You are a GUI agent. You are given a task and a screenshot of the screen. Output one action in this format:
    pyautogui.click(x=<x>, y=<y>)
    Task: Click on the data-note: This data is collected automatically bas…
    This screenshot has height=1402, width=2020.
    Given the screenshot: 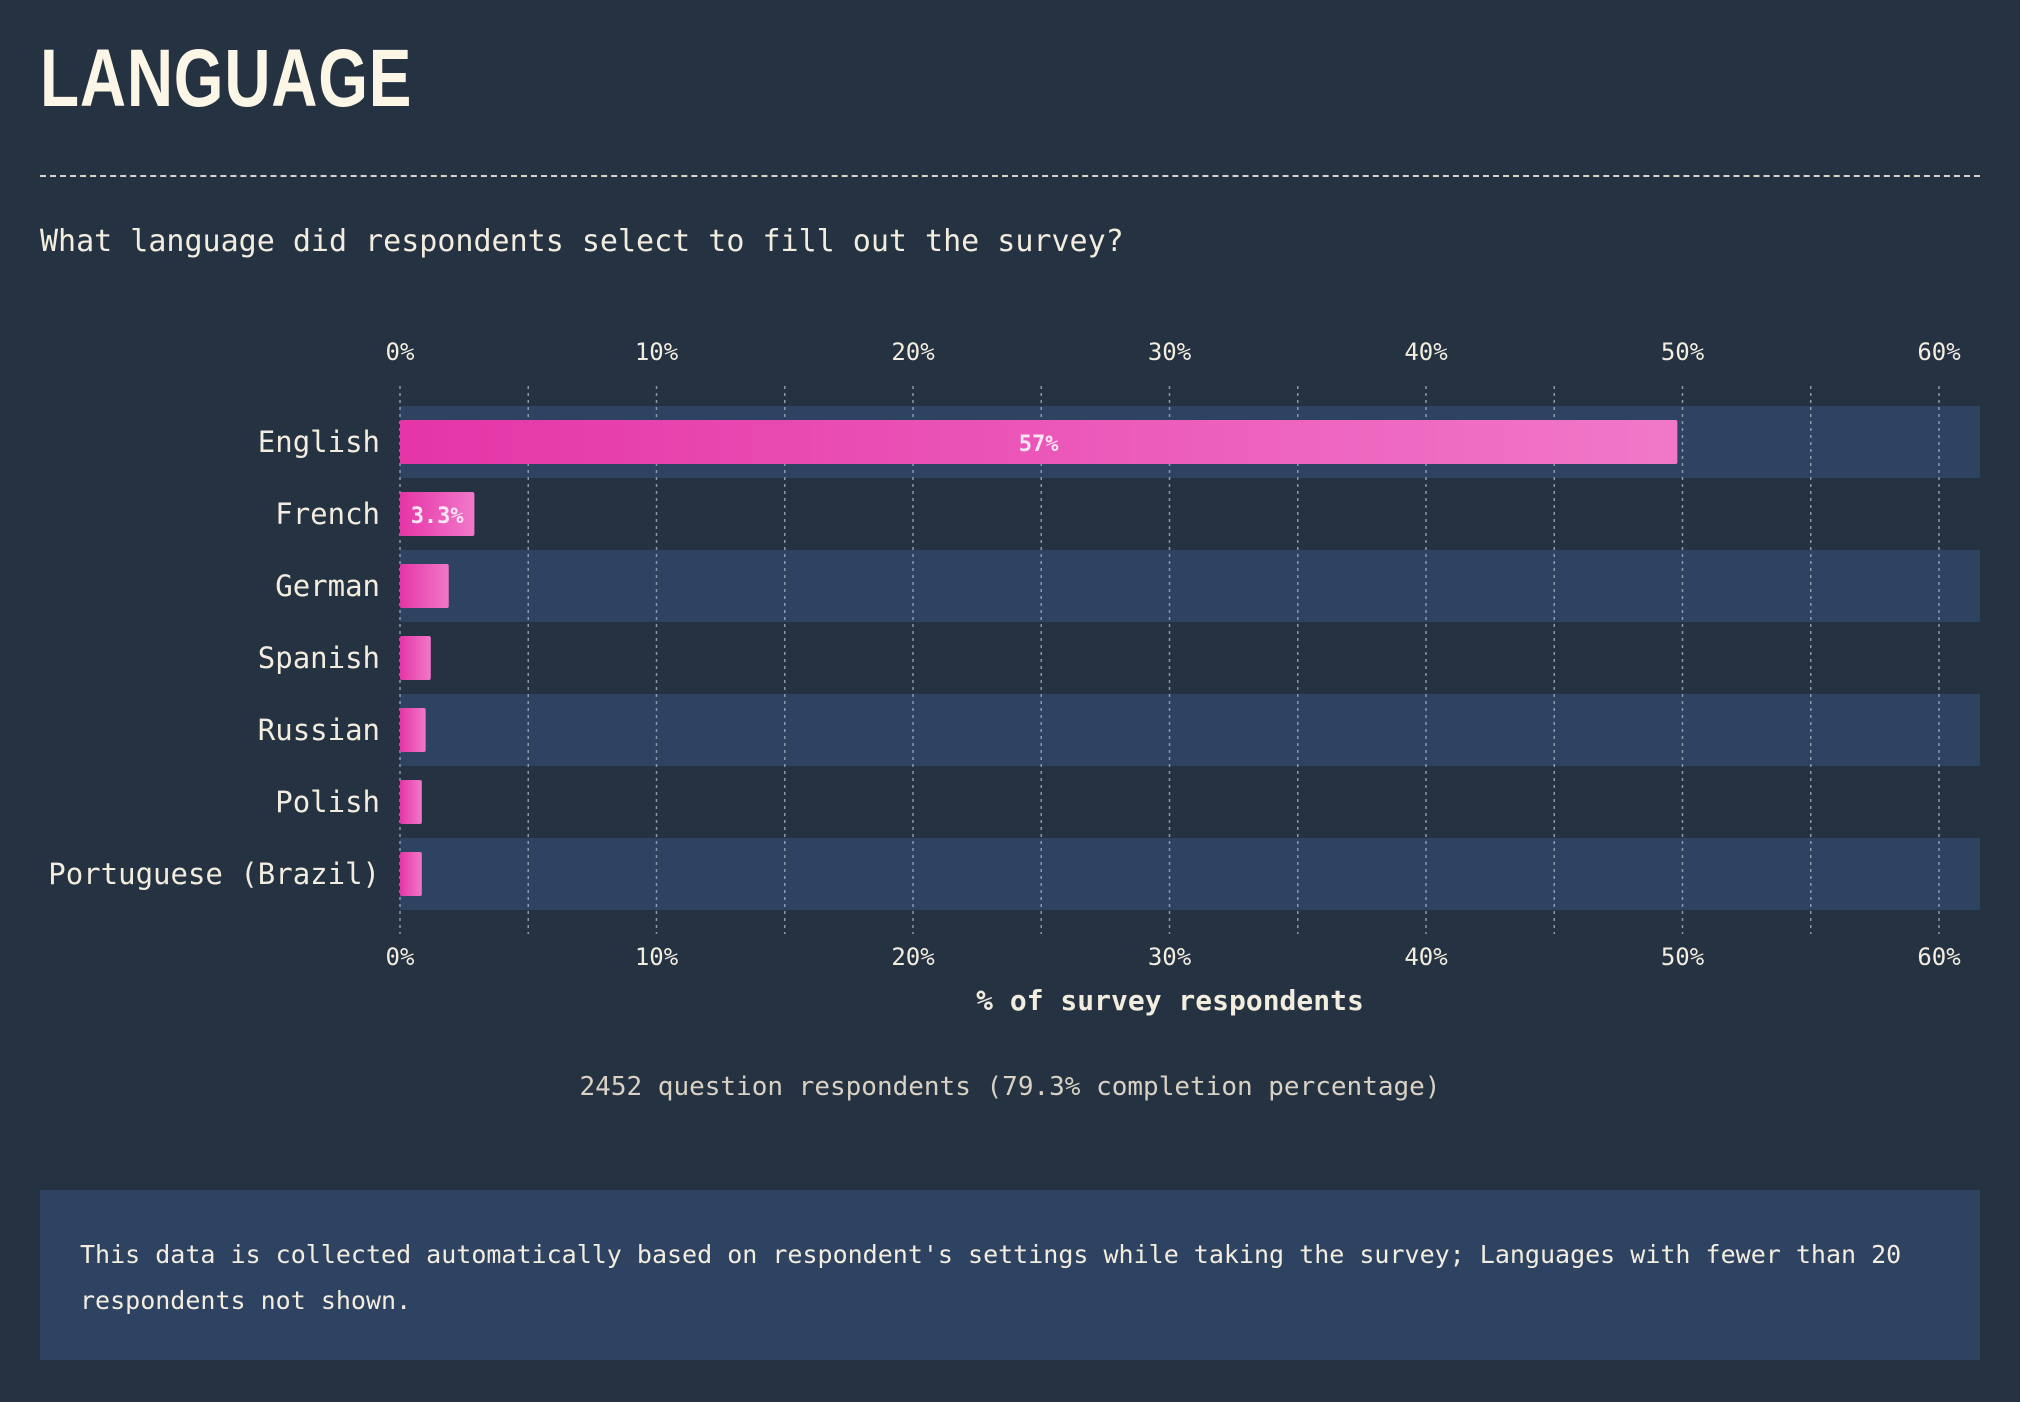 What is the action you would take?
    pyautogui.click(x=1010, y=1275)
    